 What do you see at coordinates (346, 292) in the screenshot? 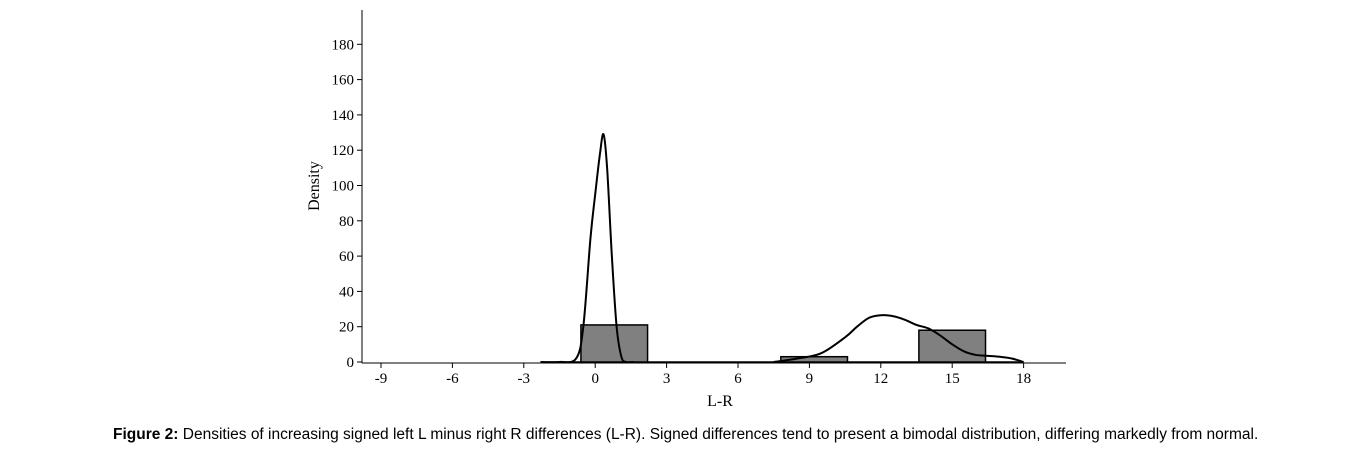
I see `y-tick-label: 40` at bounding box center [346, 292].